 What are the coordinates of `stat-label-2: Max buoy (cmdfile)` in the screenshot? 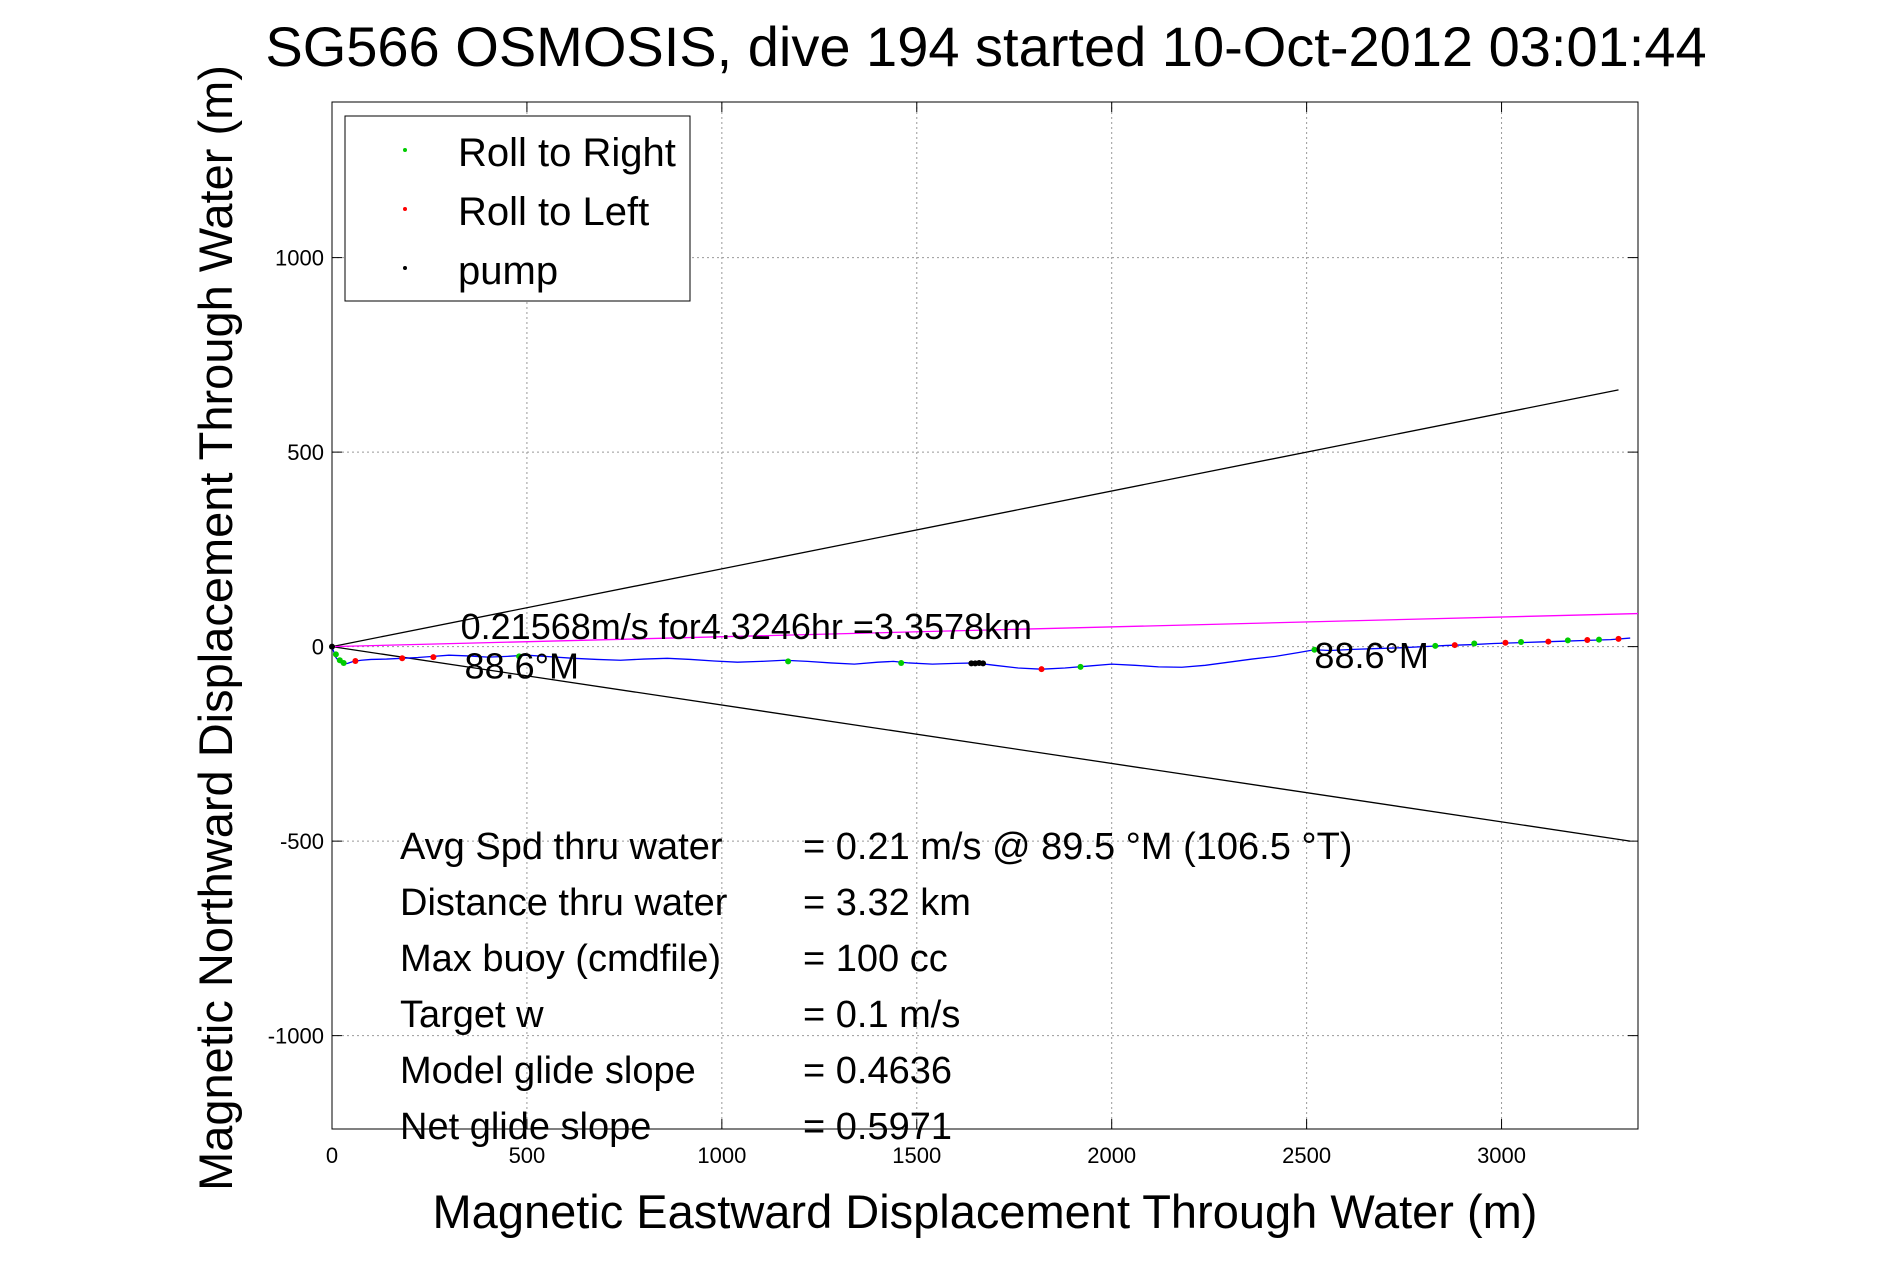 It's located at (560, 959).